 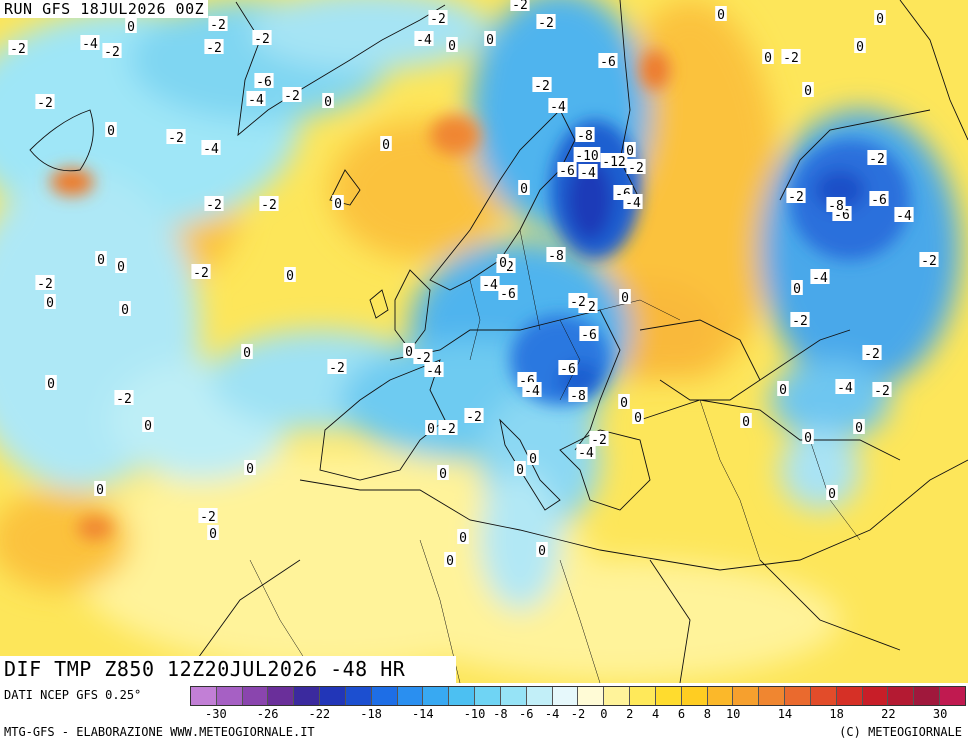 What do you see at coordinates (900, 732) in the screenshot?
I see `footer-copyright: (C) METEOGIORNALE` at bounding box center [900, 732].